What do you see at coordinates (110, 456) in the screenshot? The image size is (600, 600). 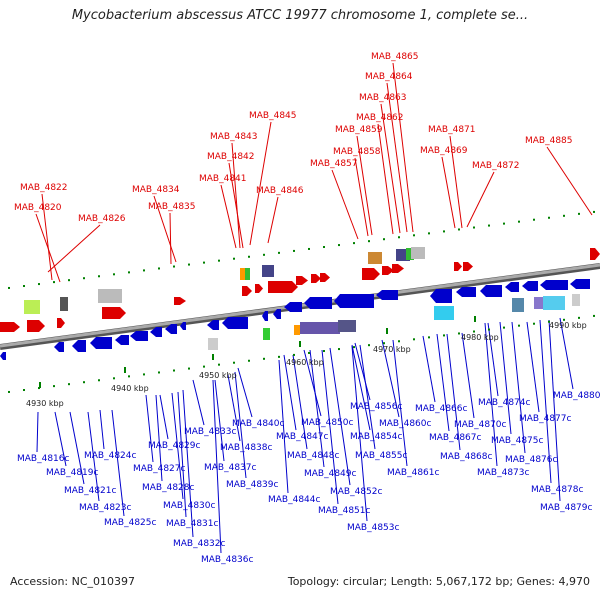 I see `reverse-gene-label: MAB_4824c` at bounding box center [110, 456].